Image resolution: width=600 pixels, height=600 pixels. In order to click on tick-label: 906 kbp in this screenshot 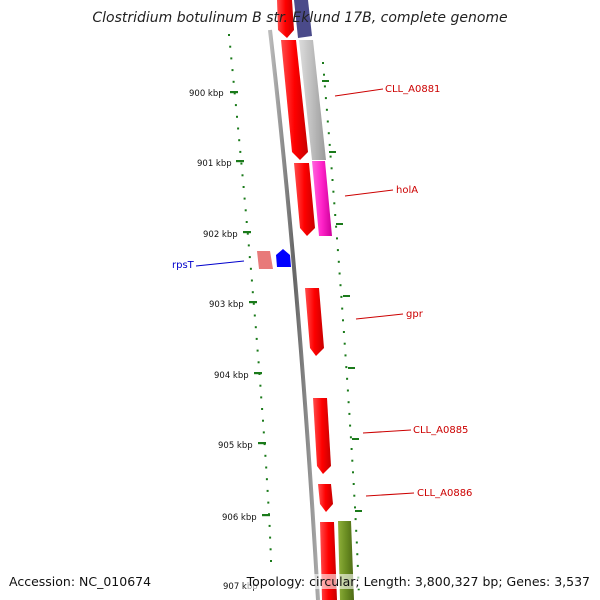, I will do `click(239, 518)`.